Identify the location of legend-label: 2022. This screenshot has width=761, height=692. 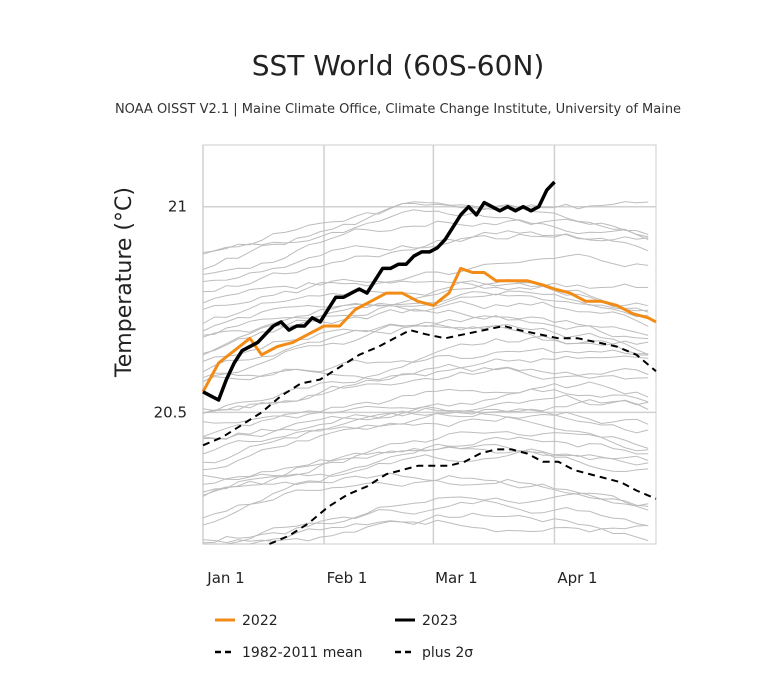
(260, 621).